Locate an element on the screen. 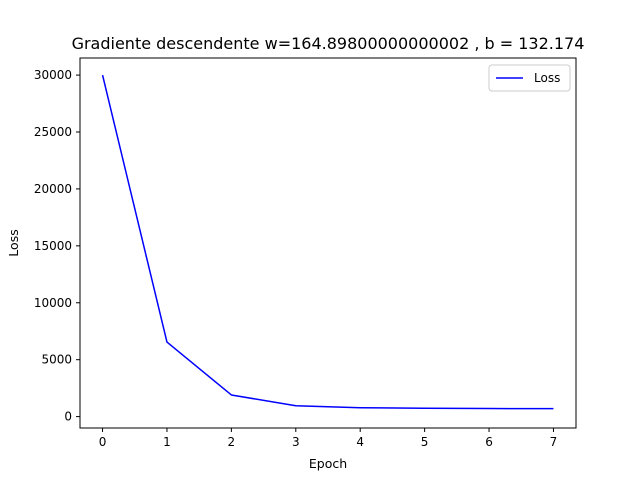 This screenshot has height=480, width=640. x-tick-label: 3 is located at coordinates (296, 442).